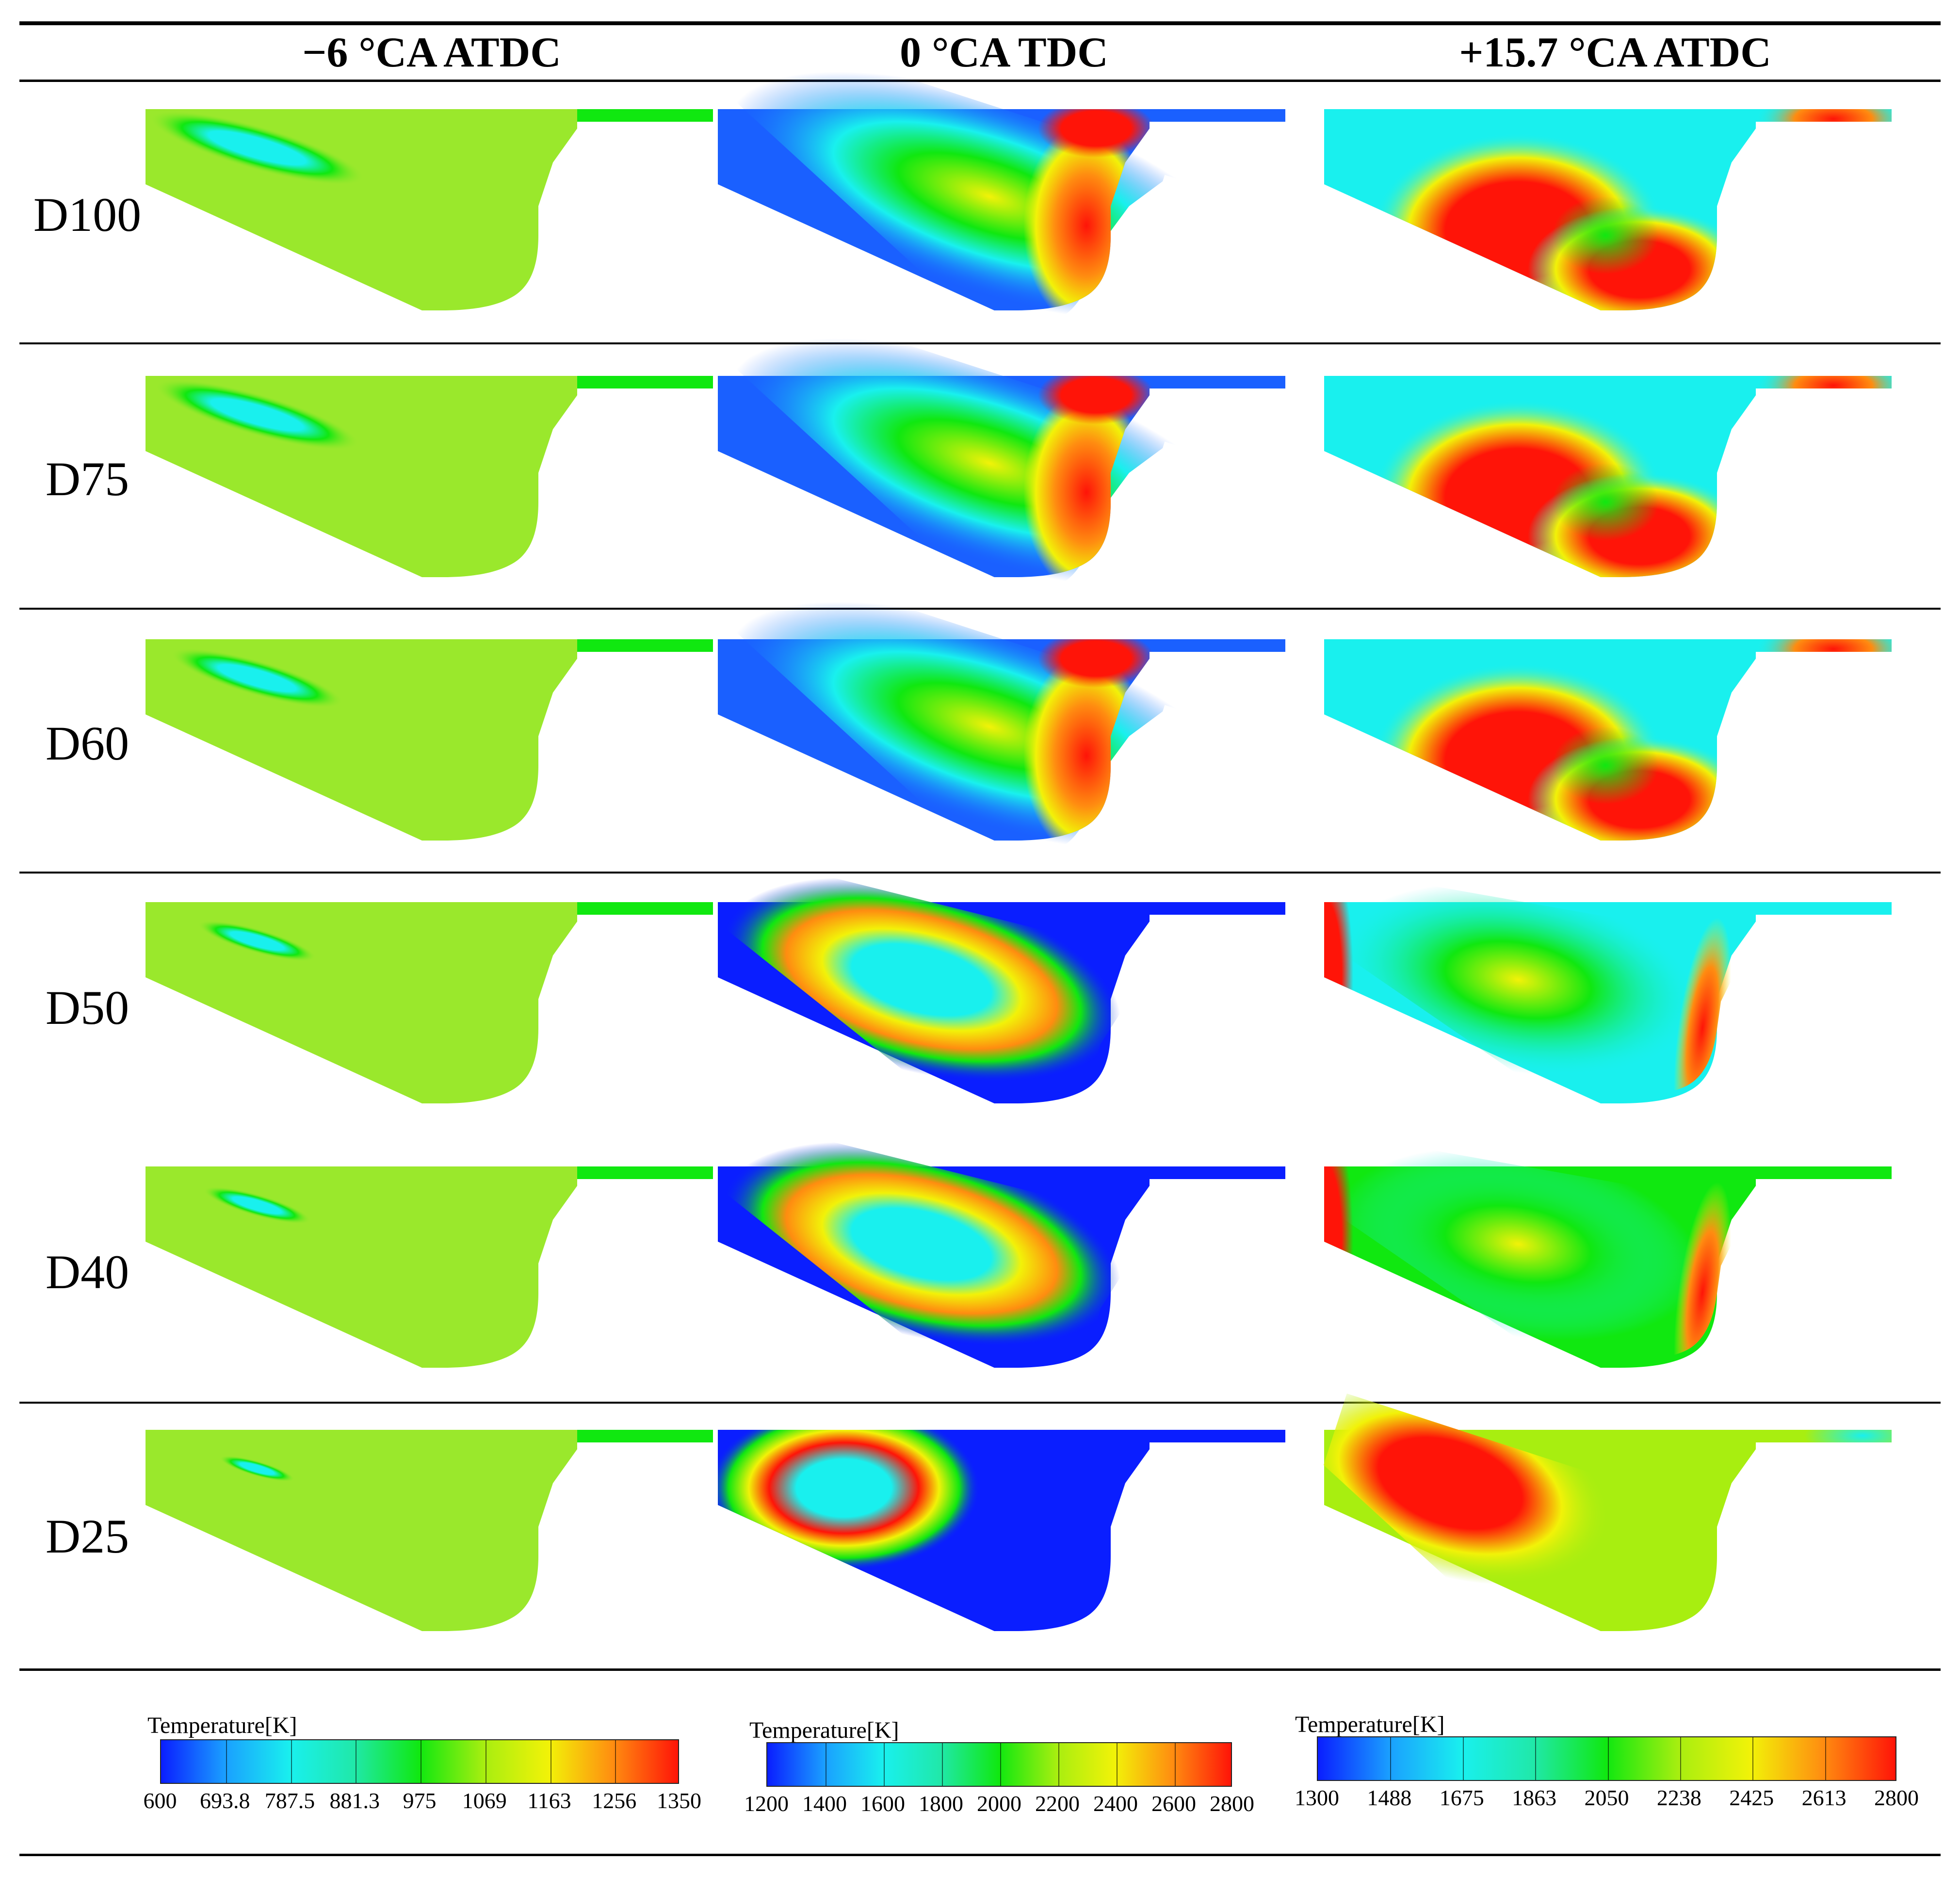 Image resolution: width=1960 pixels, height=1877 pixels. I want to click on top-rule, so click(980, 23).